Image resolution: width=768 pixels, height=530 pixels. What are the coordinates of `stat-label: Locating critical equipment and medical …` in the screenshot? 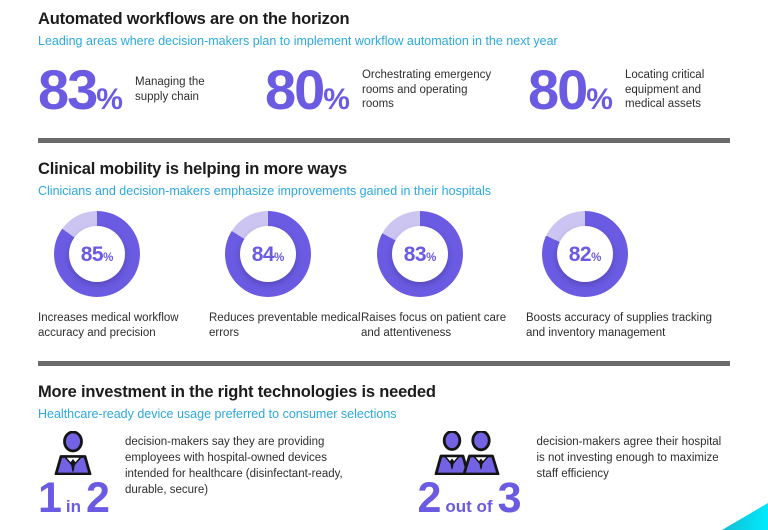 It's located at (664, 89).